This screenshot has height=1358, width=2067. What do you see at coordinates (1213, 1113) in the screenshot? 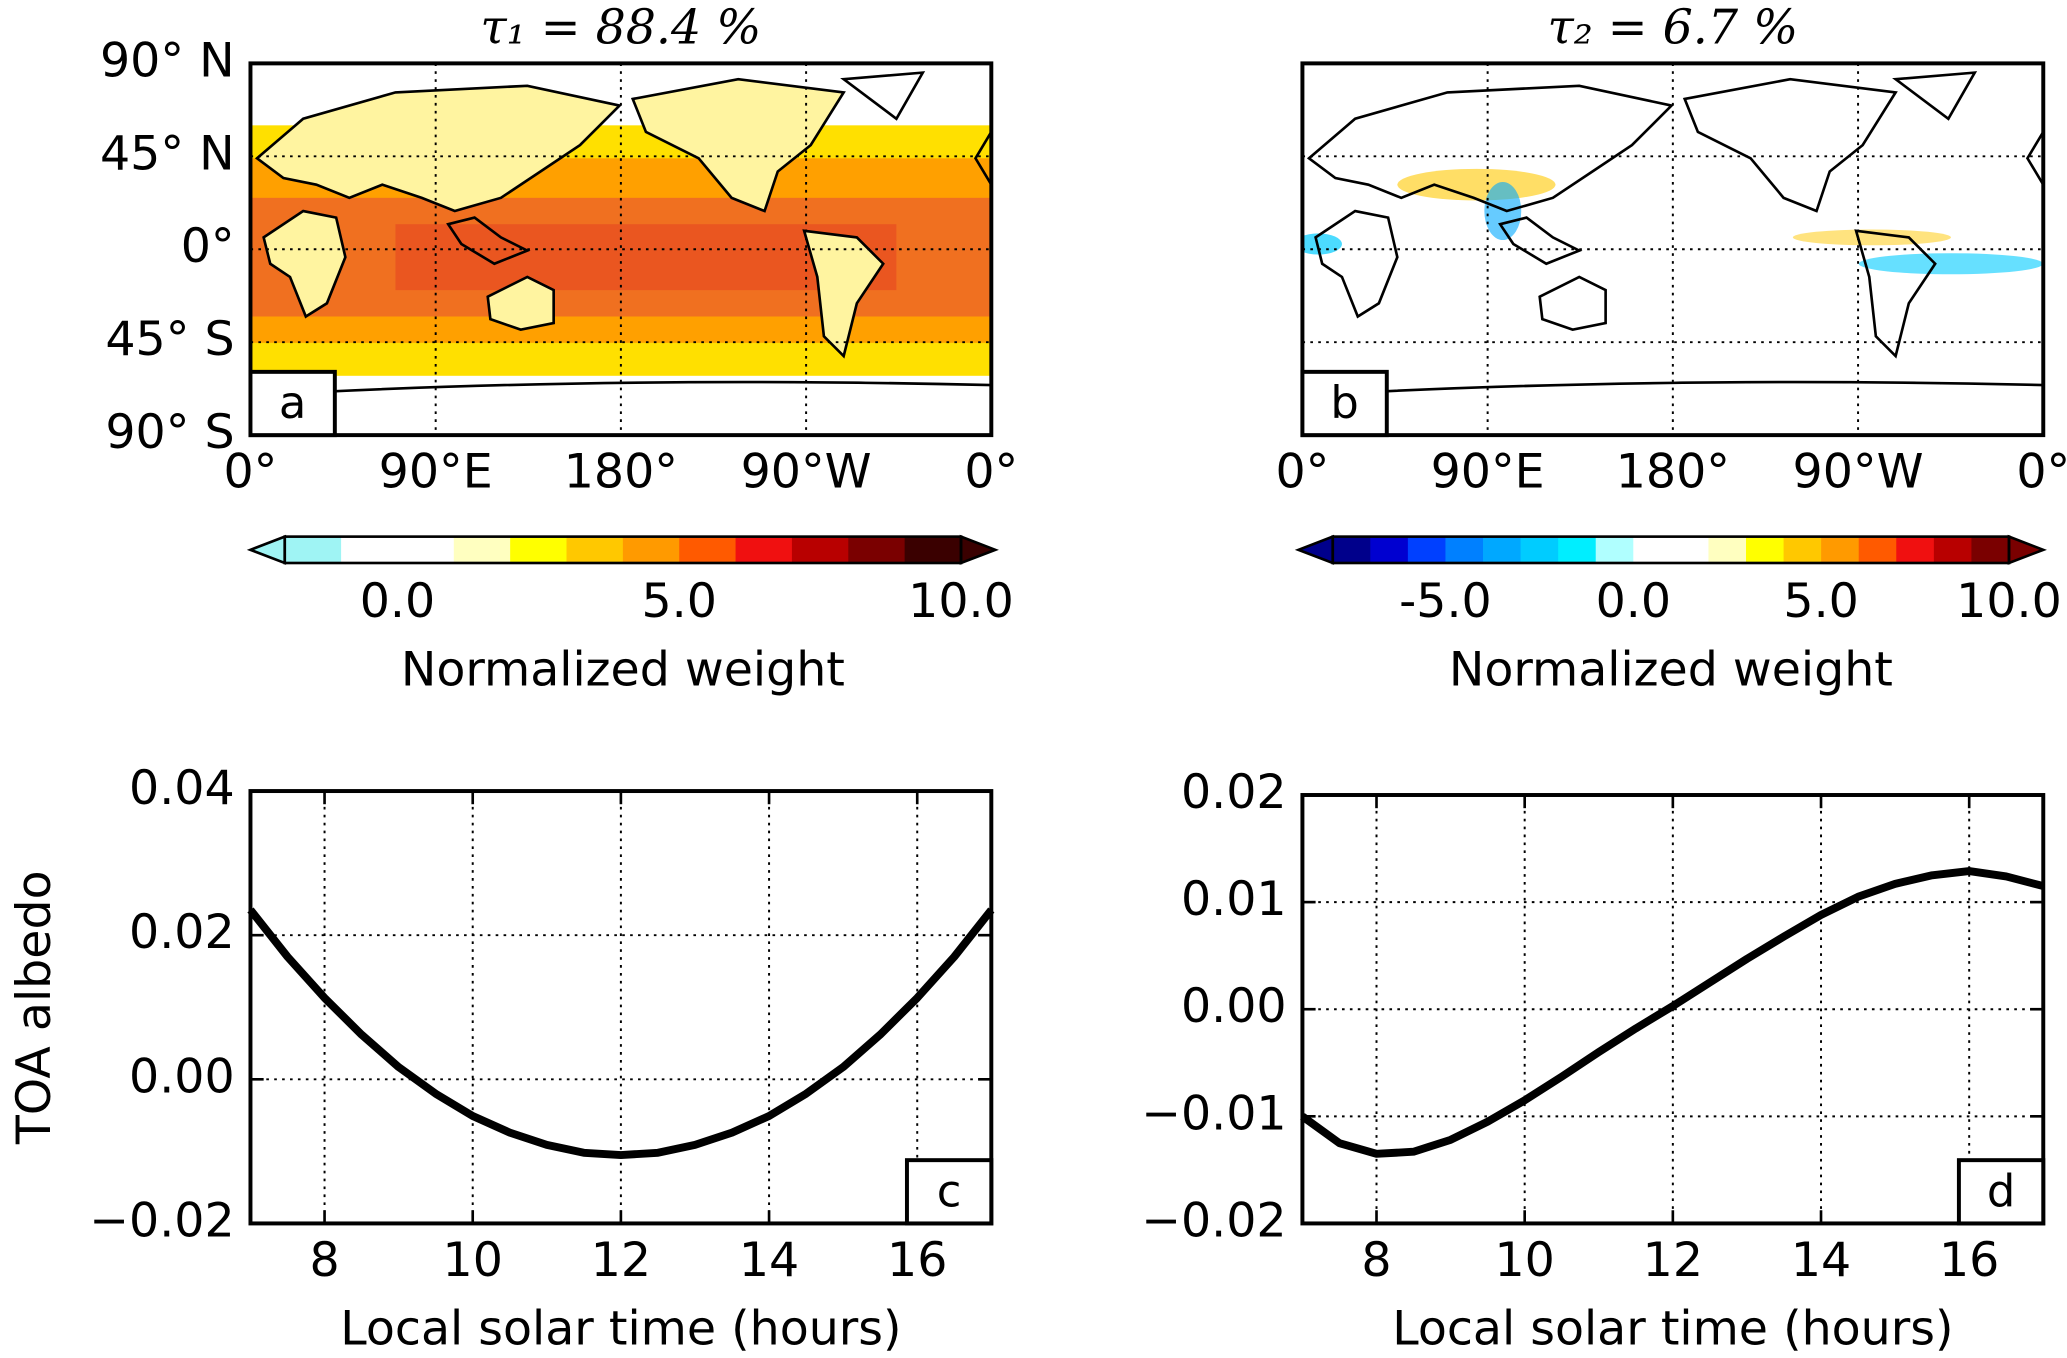
I see `y-tick-label: −0.01` at bounding box center [1213, 1113].